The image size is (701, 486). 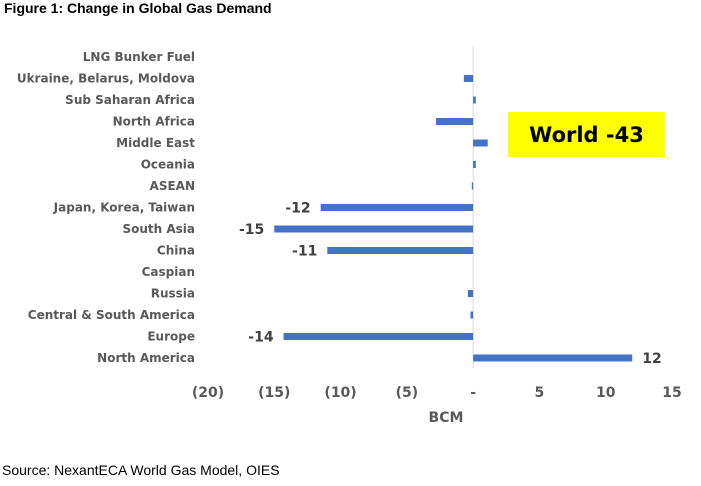 What do you see at coordinates (671, 393) in the screenshot?
I see `x-tick-label: 15` at bounding box center [671, 393].